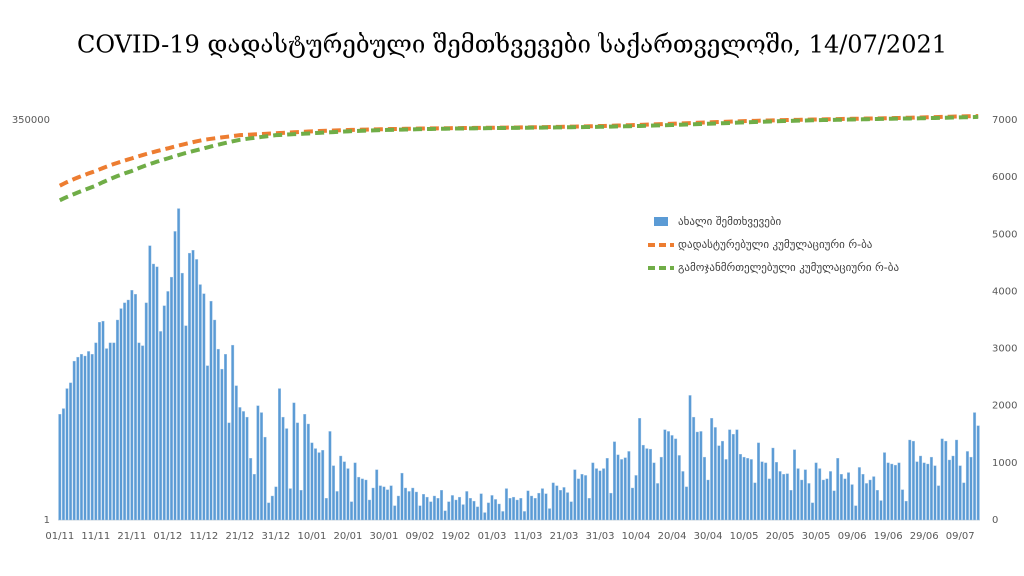 The height and width of the screenshot is (576, 1024). What do you see at coordinates (131, 536) in the screenshot?
I see `x-tick-label: 21/11` at bounding box center [131, 536].